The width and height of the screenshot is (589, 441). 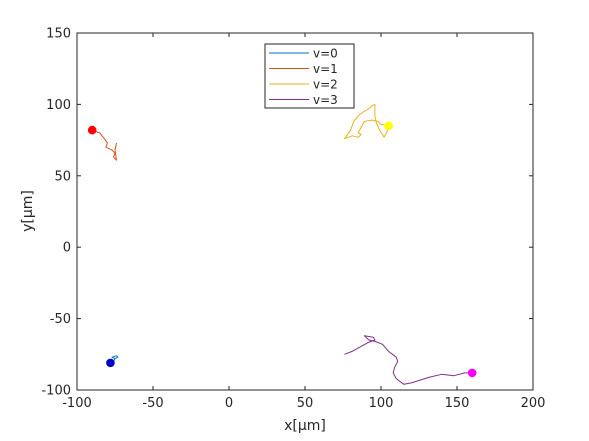 I want to click on x-tick-label: 150, so click(x=457, y=403).